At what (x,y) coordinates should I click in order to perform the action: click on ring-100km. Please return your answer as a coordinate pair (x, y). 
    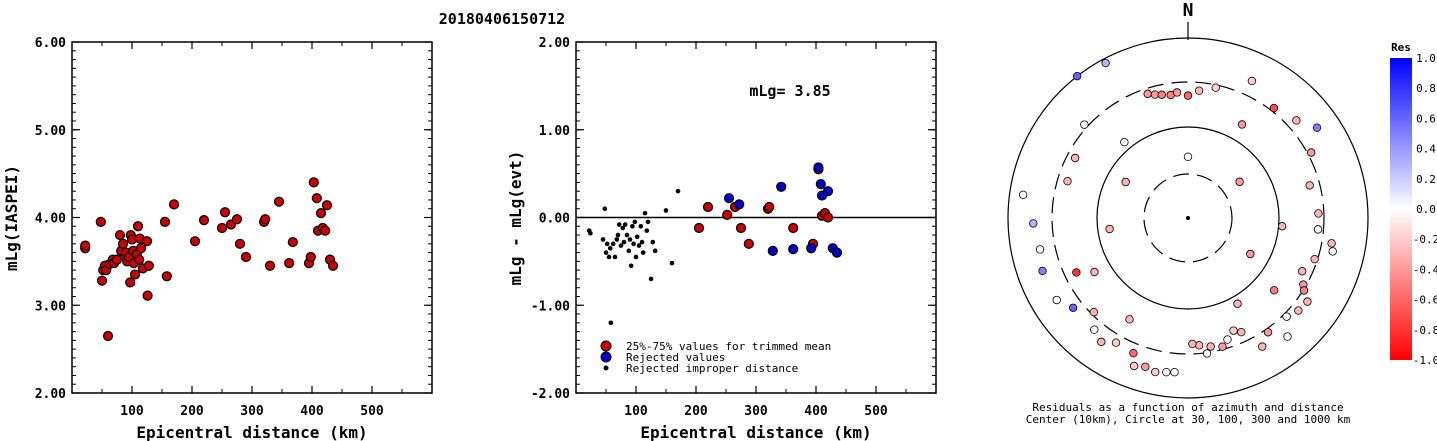
    Looking at the image, I should click on (1188, 218).